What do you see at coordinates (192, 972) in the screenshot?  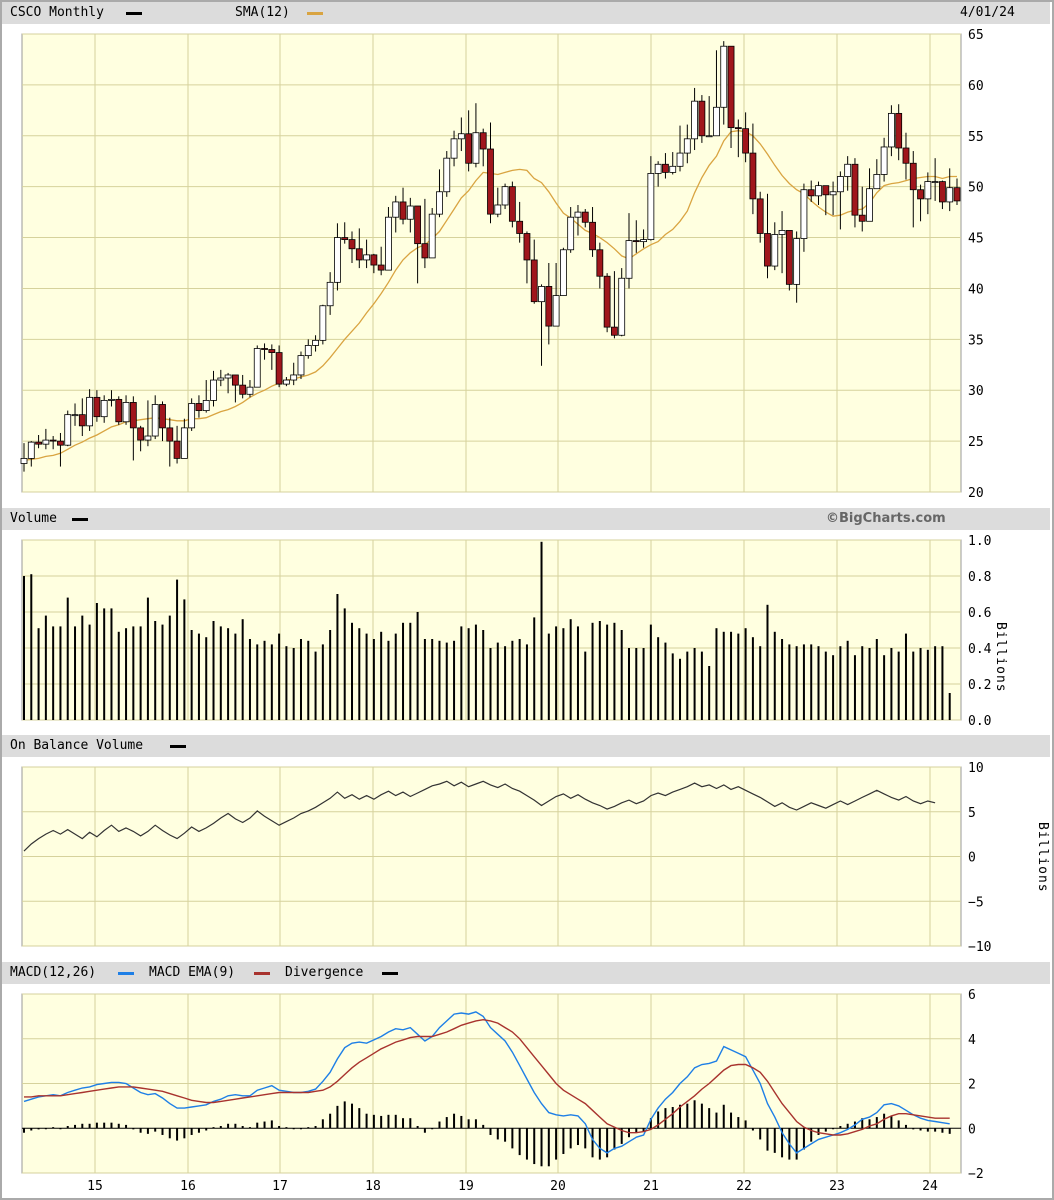 I see `macd-ema-label: MACD EMA(9)` at bounding box center [192, 972].